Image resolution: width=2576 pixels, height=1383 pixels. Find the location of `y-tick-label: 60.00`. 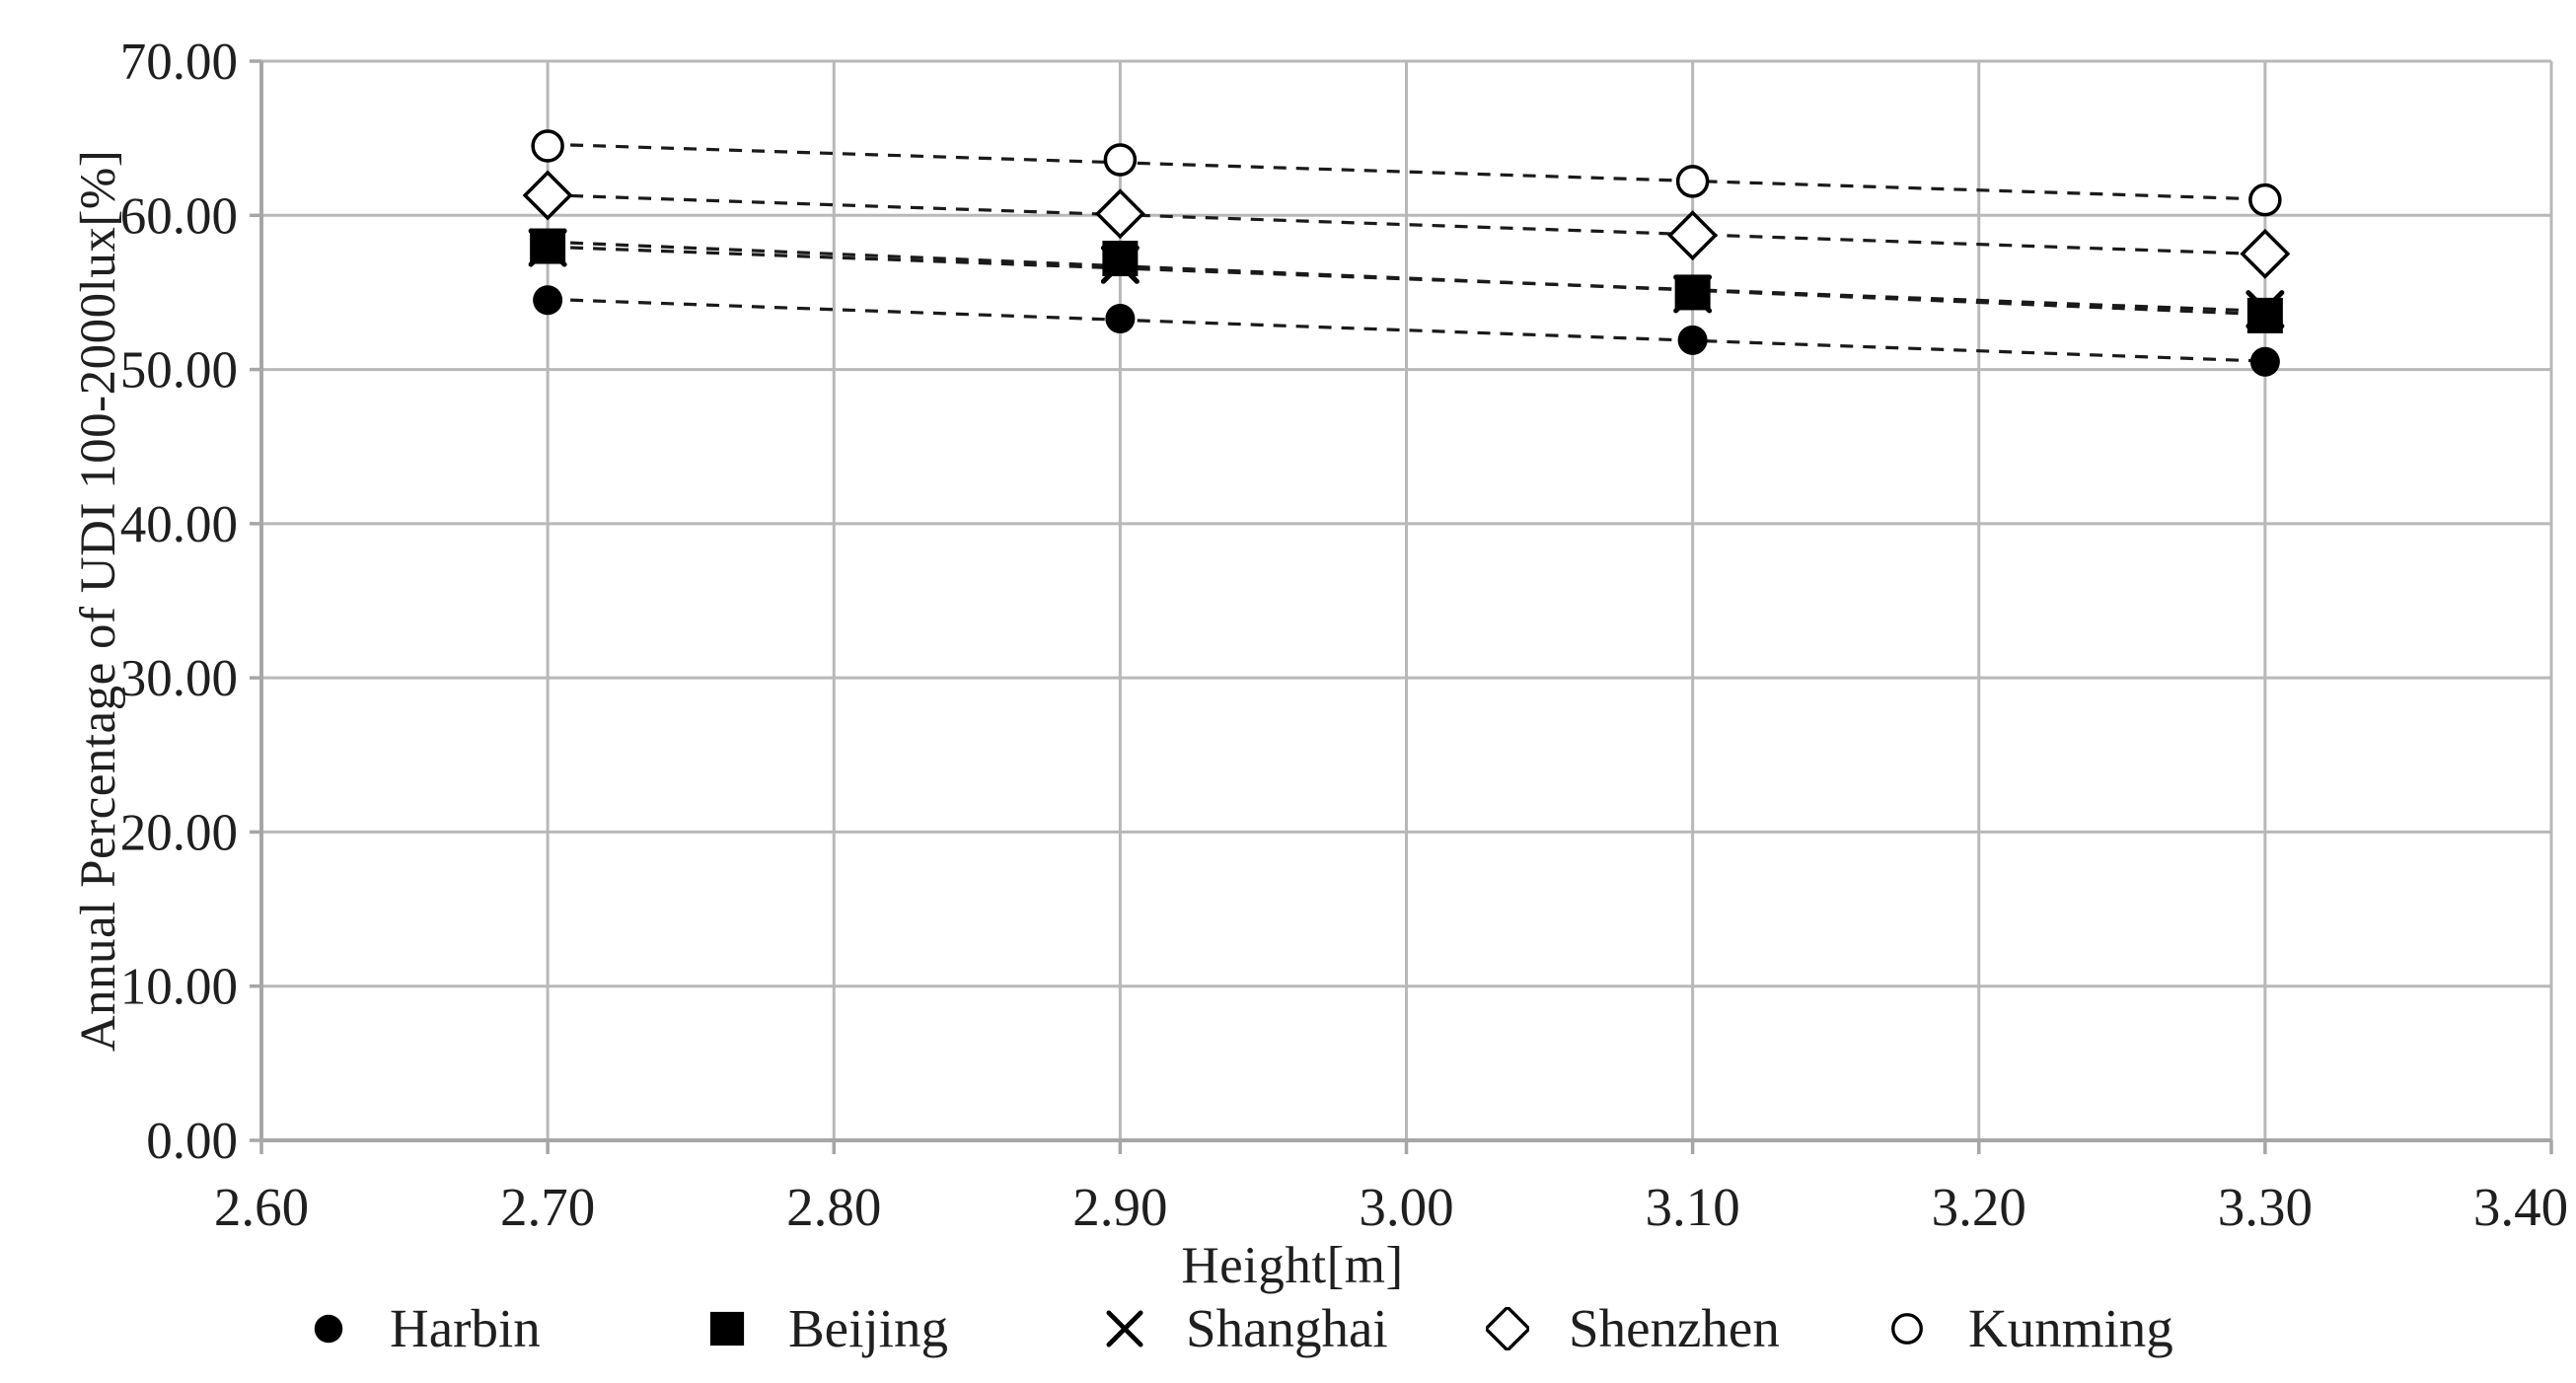

y-tick-label: 60.00 is located at coordinates (179, 216).